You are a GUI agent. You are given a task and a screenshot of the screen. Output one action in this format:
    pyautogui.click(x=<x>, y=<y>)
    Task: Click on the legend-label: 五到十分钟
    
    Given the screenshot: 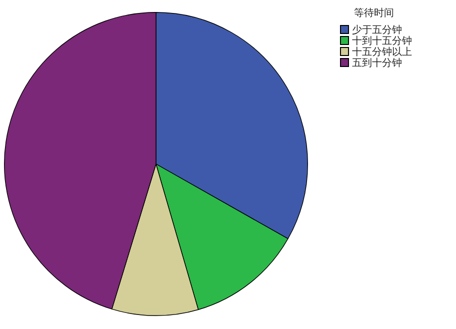 What is the action you would take?
    pyautogui.click(x=377, y=63)
    